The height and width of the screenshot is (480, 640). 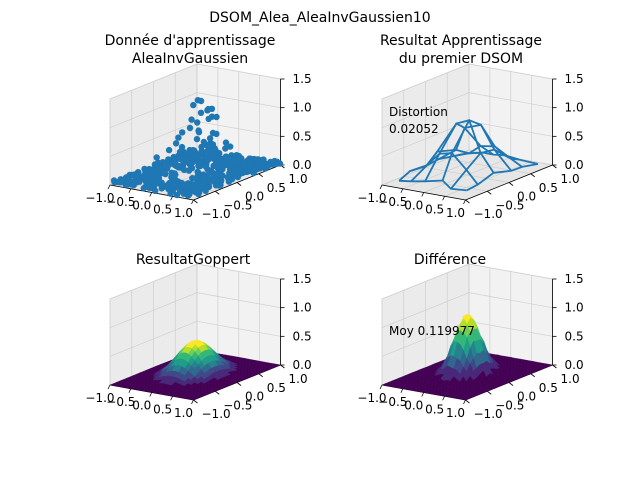 What do you see at coordinates (162, 209) in the screenshot?
I see `x-tick-label: 0.5` at bounding box center [162, 209].